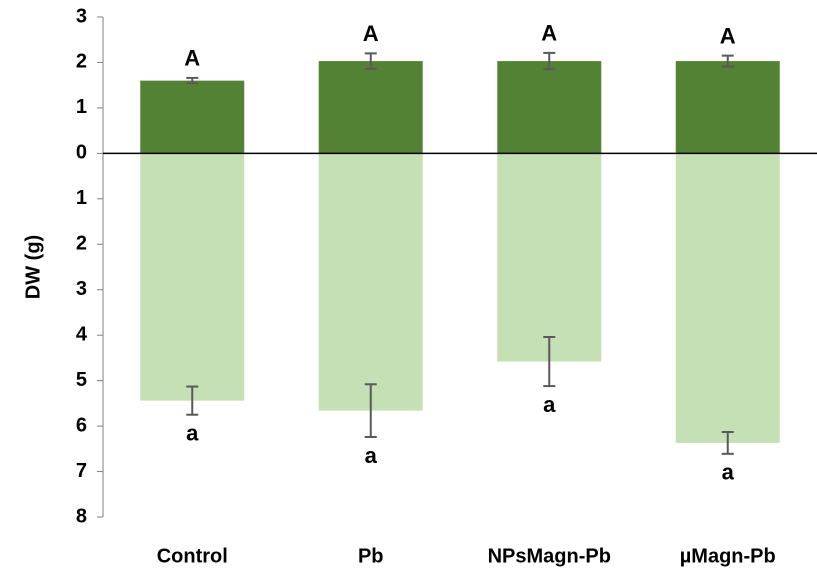 The image size is (817, 578). Describe the element at coordinates (33, 267) in the screenshot. I see `y-axis-label: DW (g)` at that location.